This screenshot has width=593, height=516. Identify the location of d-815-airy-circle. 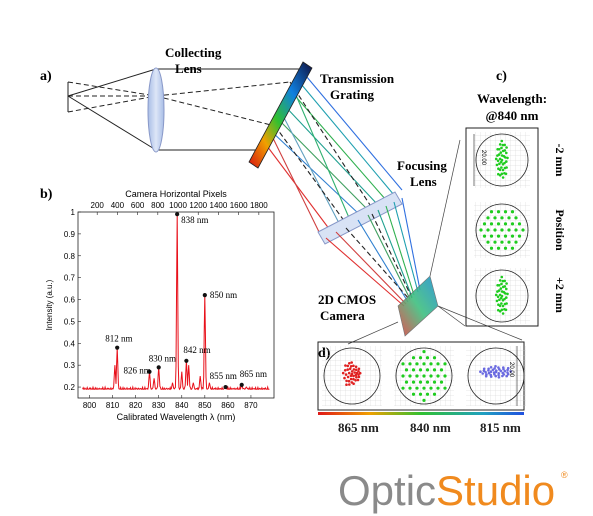
(496, 376).